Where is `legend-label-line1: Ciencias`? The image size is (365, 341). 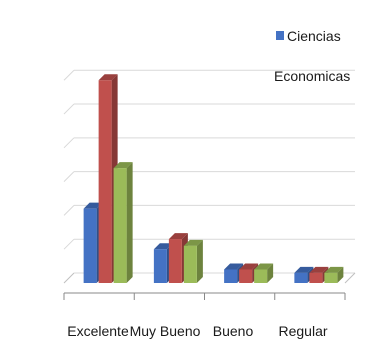
legend-label-line1: Ciencias is located at coordinates (314, 36).